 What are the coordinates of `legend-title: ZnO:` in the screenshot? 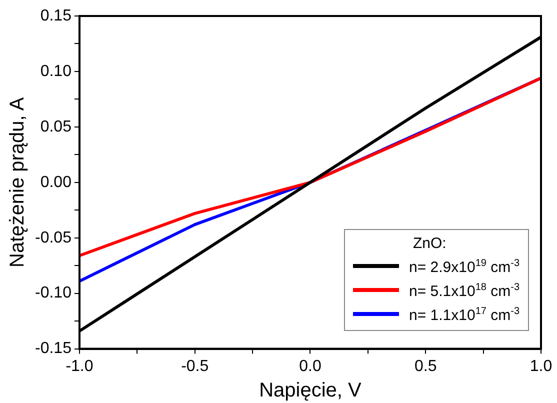 It's located at (430, 244).